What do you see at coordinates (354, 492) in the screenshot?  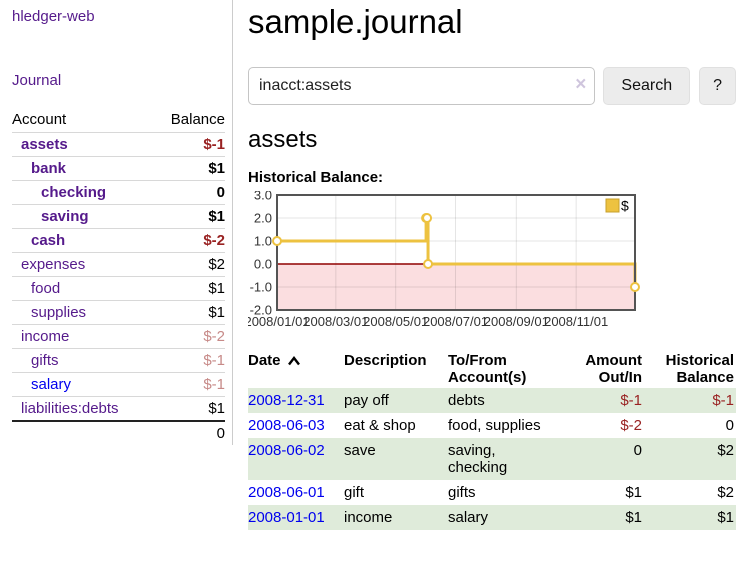 I see `transaction-description: gift` at bounding box center [354, 492].